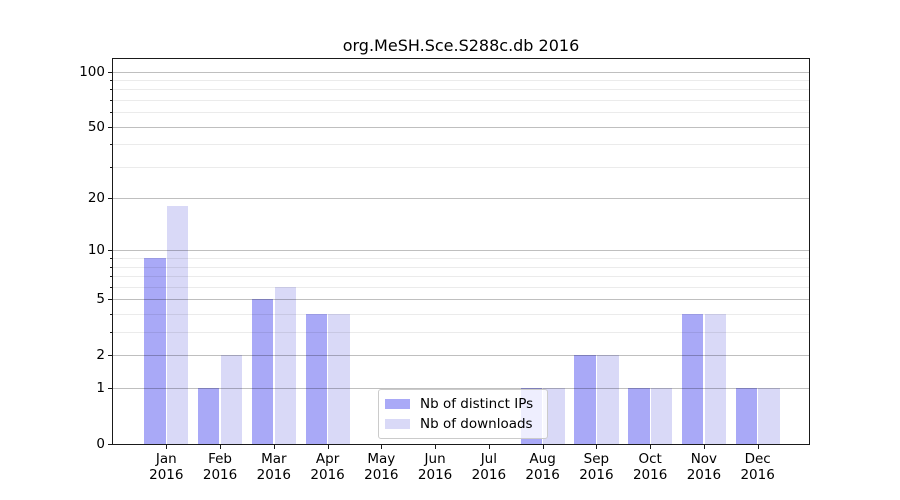 This screenshot has height=500, width=900. I want to click on legend-label-distinct-ips: Nb of distinct IPs, so click(477, 404).